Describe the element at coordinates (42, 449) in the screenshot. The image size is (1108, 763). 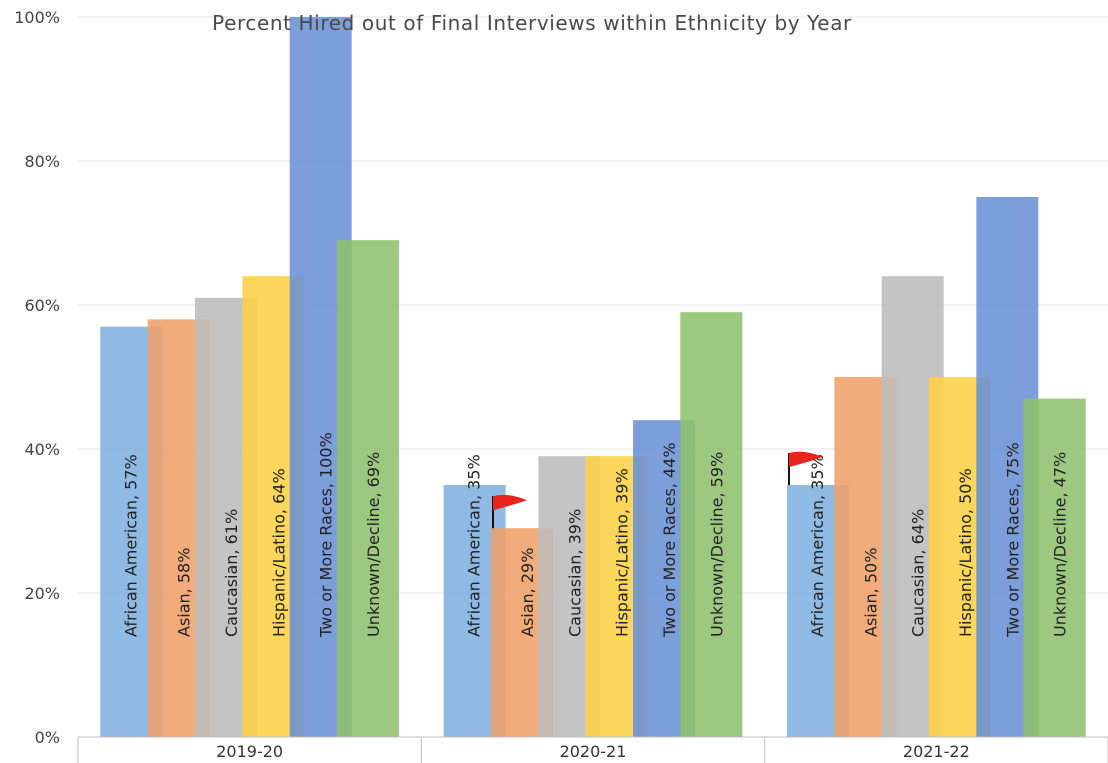
I see `y-tick-label: 40%` at that location.